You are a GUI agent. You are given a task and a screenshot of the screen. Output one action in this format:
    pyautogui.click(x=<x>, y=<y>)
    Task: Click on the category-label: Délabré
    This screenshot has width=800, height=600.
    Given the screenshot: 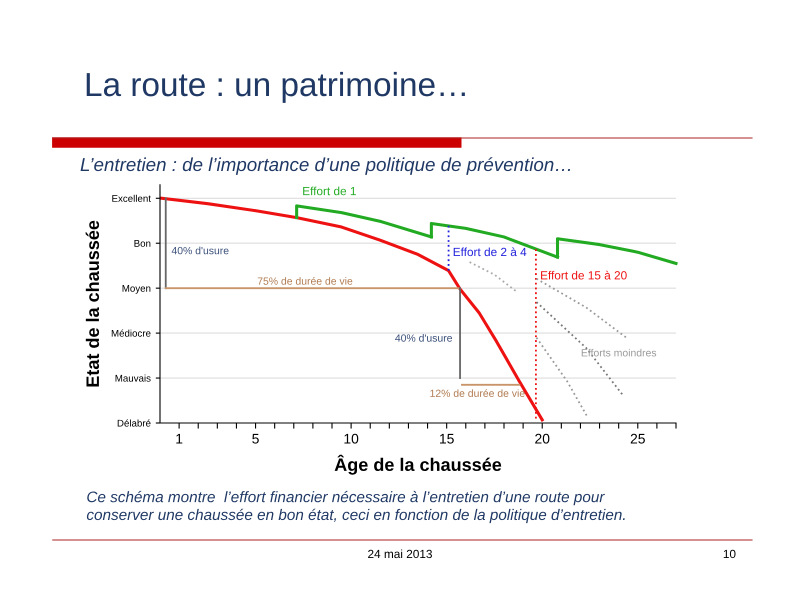 What is the action you would take?
    pyautogui.click(x=134, y=423)
    